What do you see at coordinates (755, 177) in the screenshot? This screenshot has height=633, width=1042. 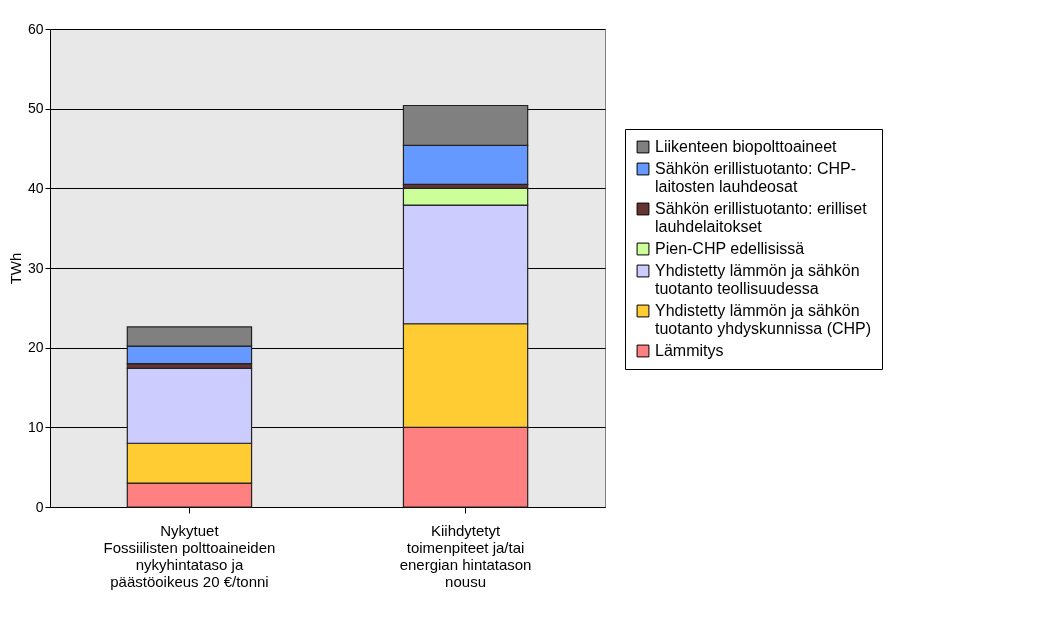 I see `legend-label: Sähkön erillistuotanto: CHP-laitosten lauhdeosat` at bounding box center [755, 177].